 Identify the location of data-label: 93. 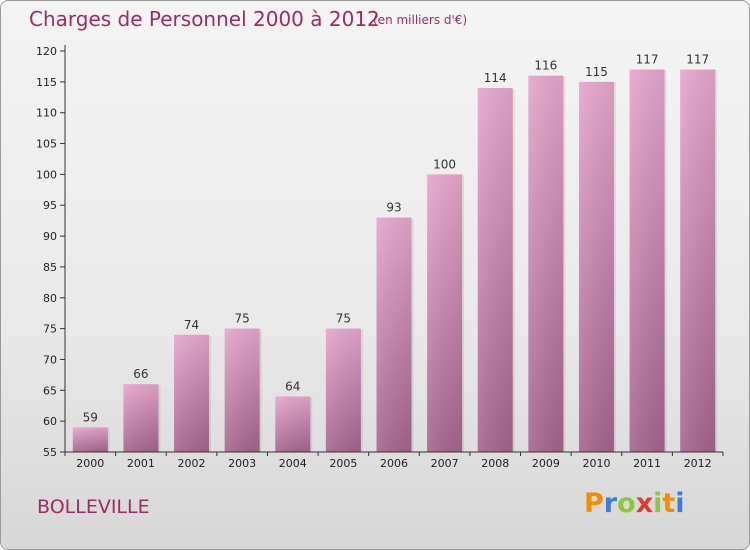
(393, 208).